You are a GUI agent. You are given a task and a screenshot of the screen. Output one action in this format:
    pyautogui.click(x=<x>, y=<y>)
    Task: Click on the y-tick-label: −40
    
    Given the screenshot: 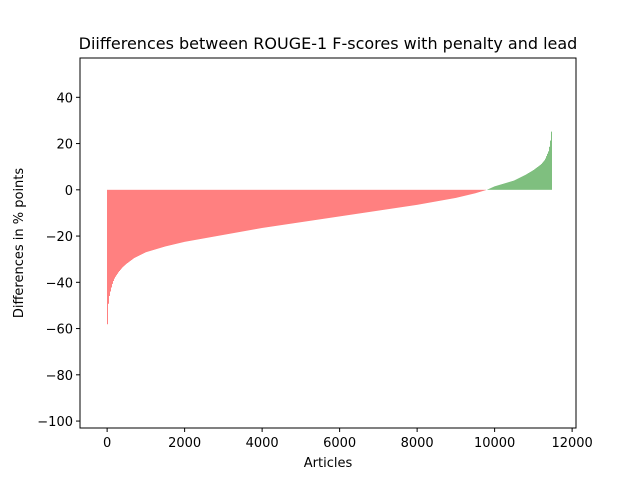 What is the action you would take?
    pyautogui.click(x=59, y=283)
    